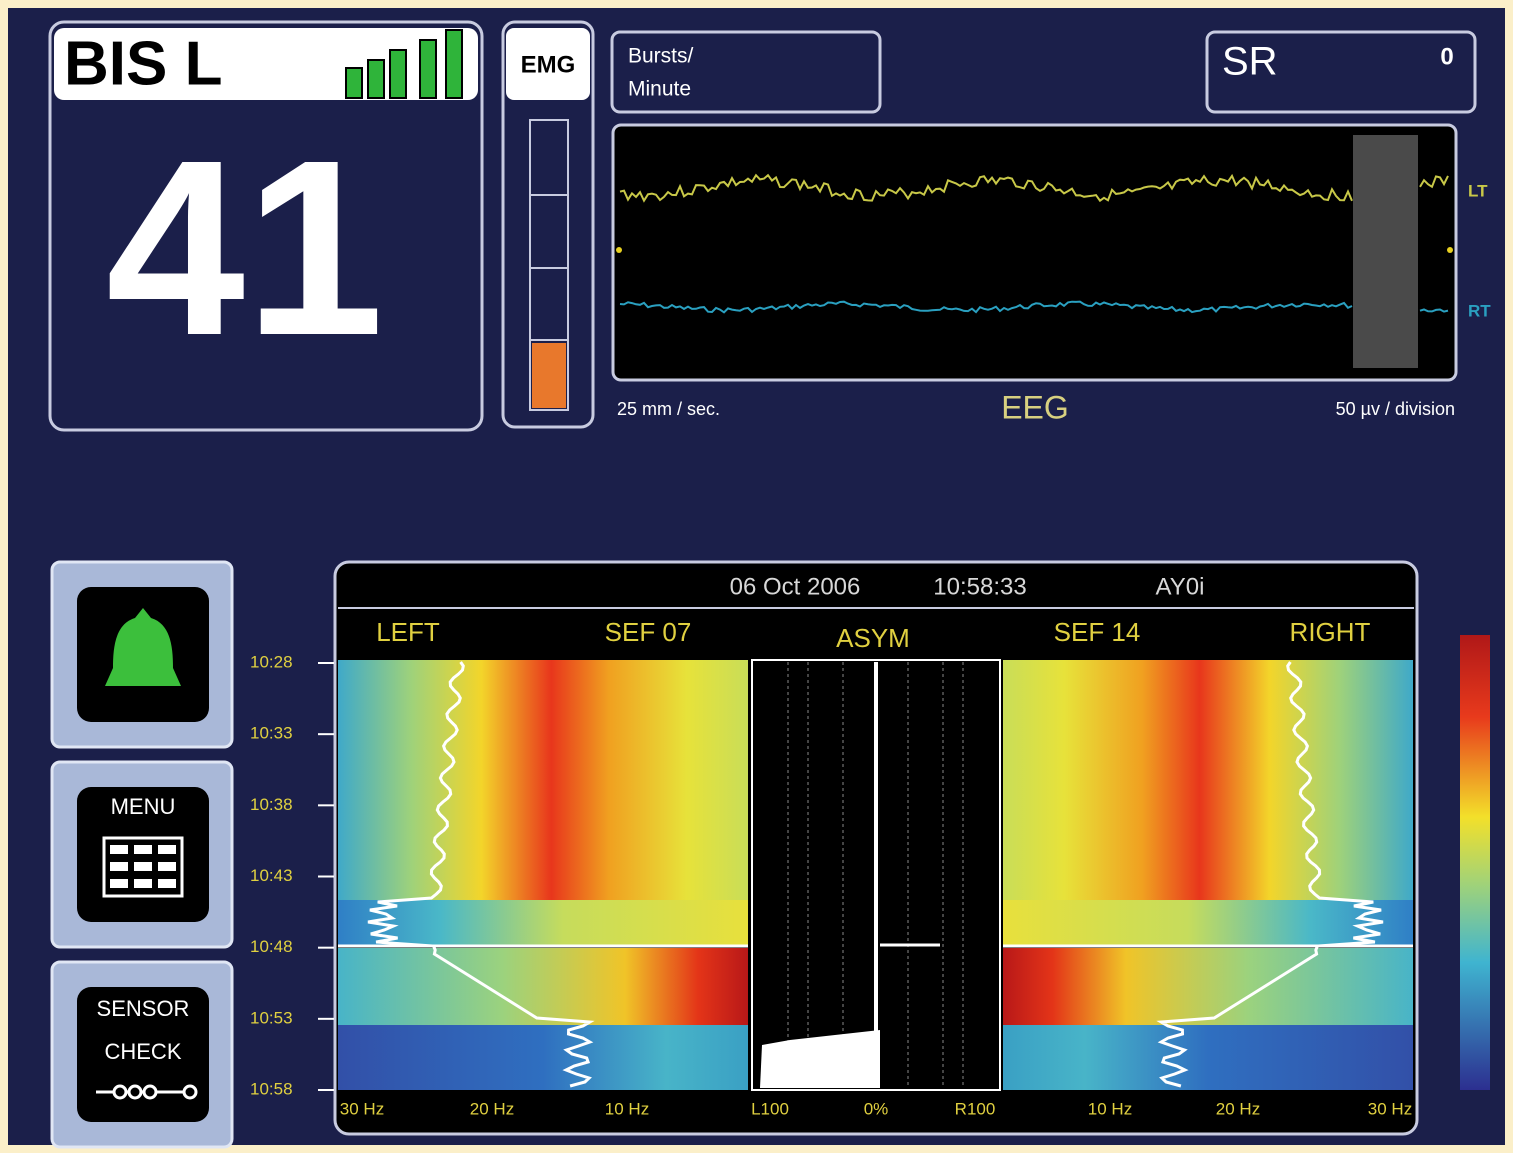 Image resolution: width=1513 pixels, height=1153 pixels. I want to click on bis-value: 41, so click(245, 247).